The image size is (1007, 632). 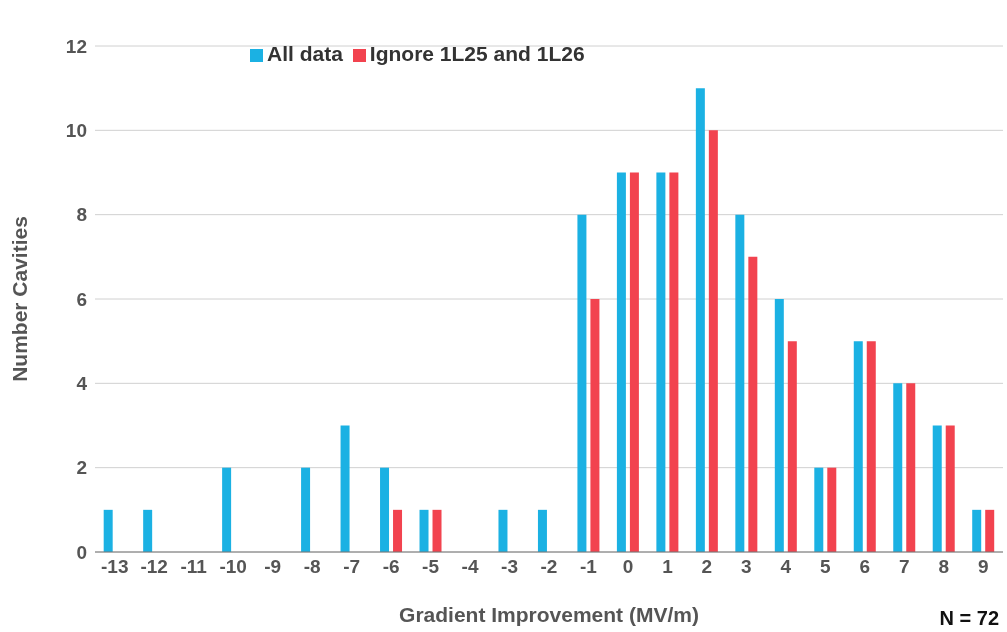 What do you see at coordinates (81, 299) in the screenshot?
I see `y-tick-label: 6` at bounding box center [81, 299].